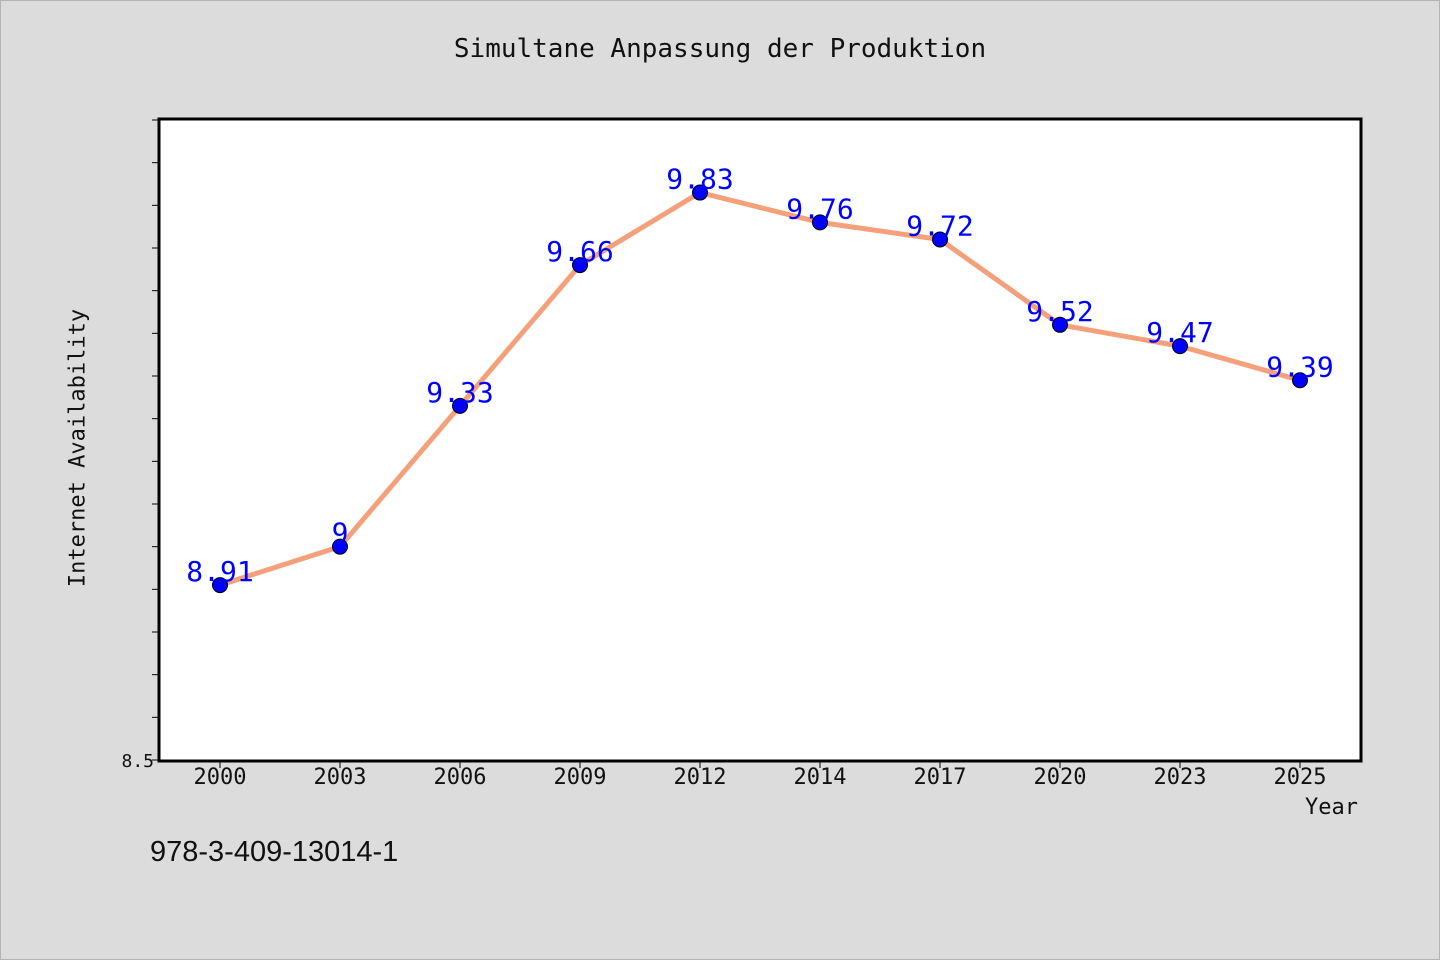 This screenshot has width=1440, height=960. What do you see at coordinates (699, 179) in the screenshot?
I see `data-label: 9.83` at bounding box center [699, 179].